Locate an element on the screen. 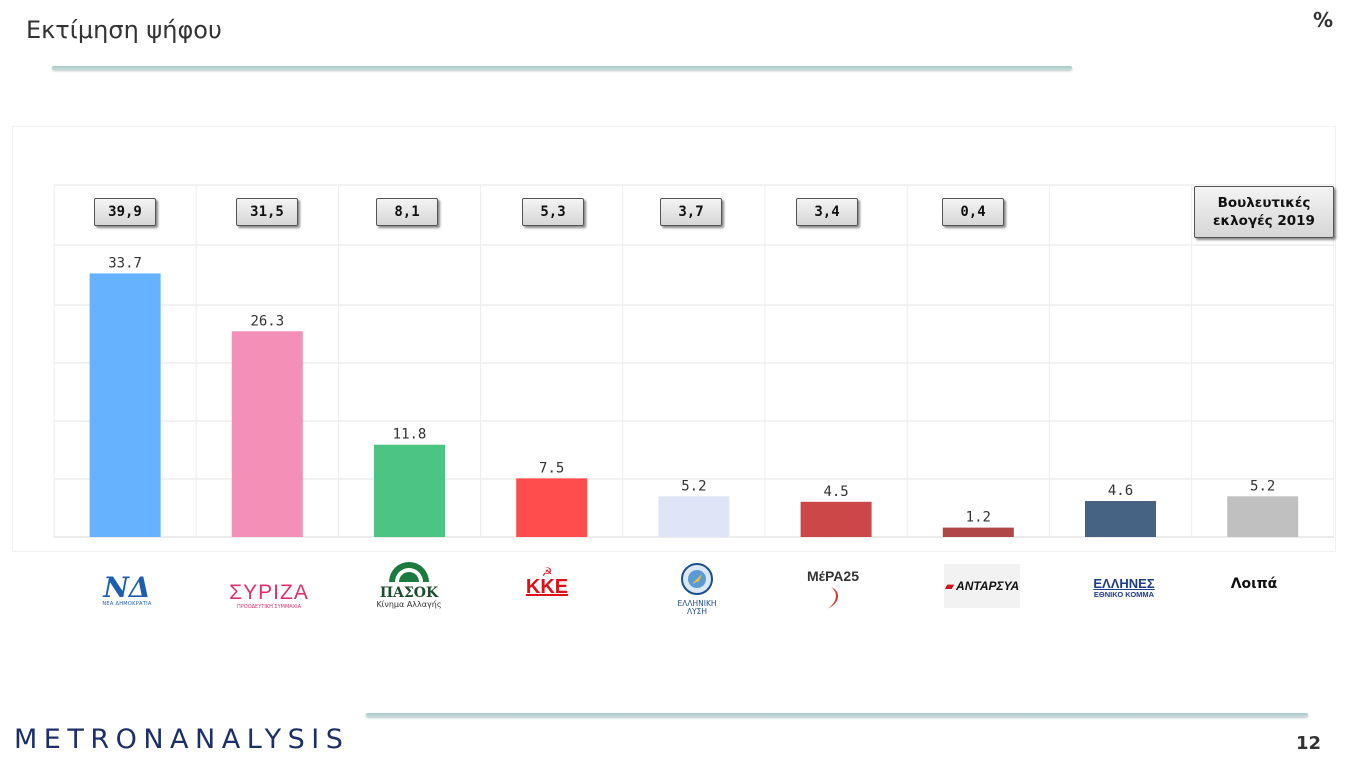 This screenshot has height=763, width=1360. other-label: Λοιπά is located at coordinates (1254, 584).